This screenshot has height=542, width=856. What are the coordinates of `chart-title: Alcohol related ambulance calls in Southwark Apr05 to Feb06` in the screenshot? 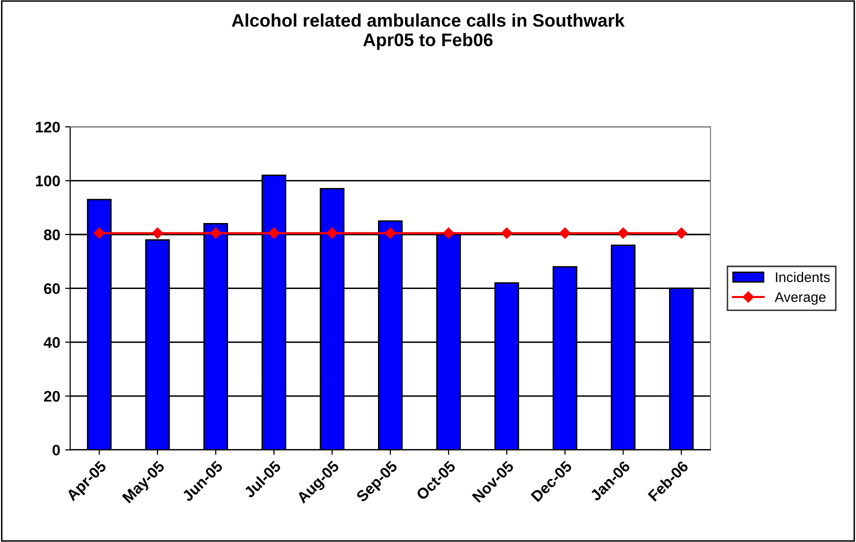 It's located at (428, 32).